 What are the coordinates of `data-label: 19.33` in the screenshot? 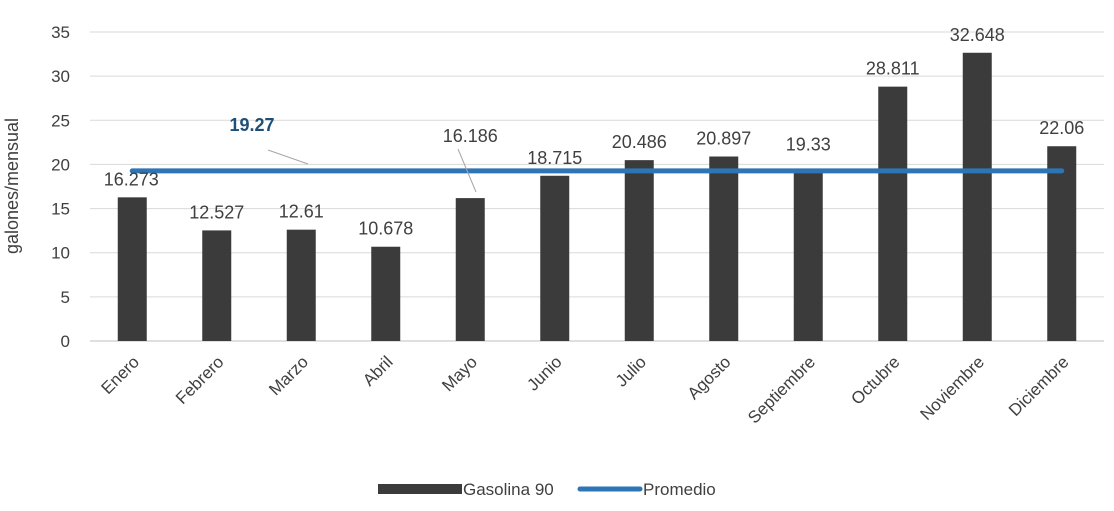 It's located at (808, 144).